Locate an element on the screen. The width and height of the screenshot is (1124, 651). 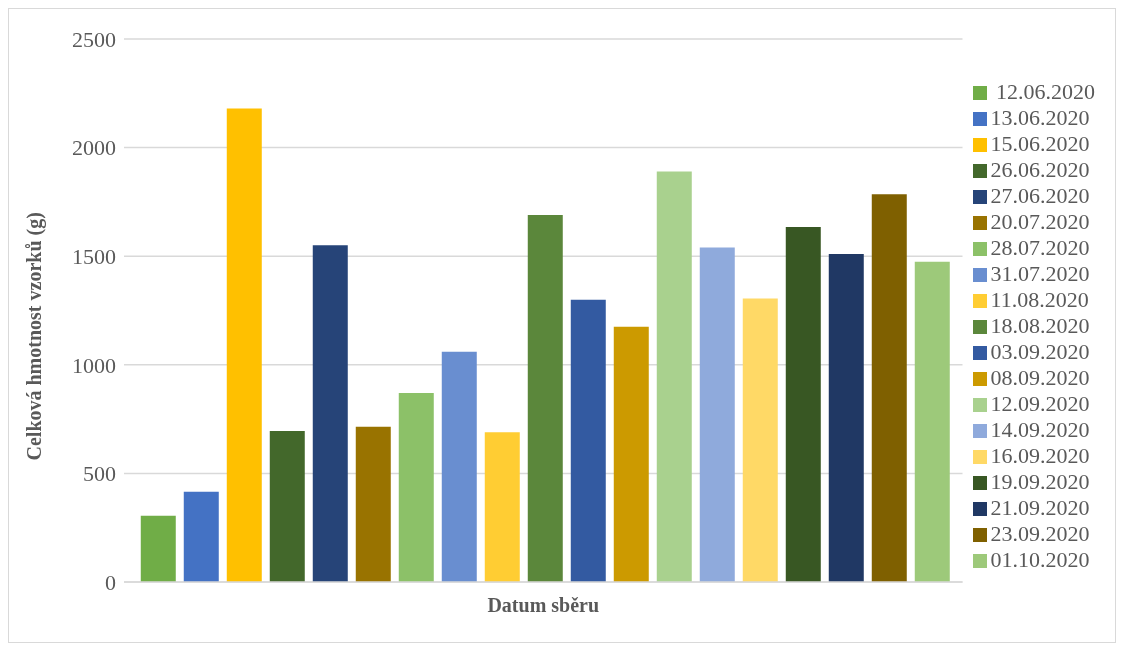
legend-label: 01.10.2020 is located at coordinates (1040, 559).